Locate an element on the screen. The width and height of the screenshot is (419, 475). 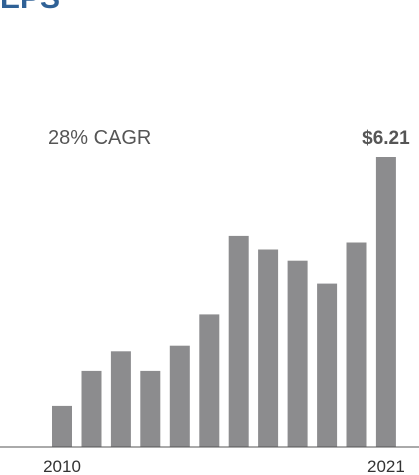
x-tick-labels-group: 2010 2021 is located at coordinates (224, 466).